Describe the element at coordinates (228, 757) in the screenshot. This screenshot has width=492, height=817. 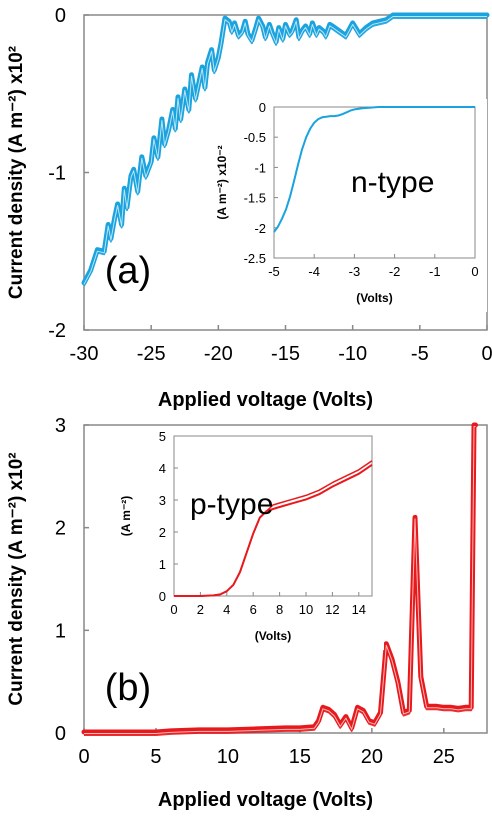
I see `x-tick-label: 10` at that location.